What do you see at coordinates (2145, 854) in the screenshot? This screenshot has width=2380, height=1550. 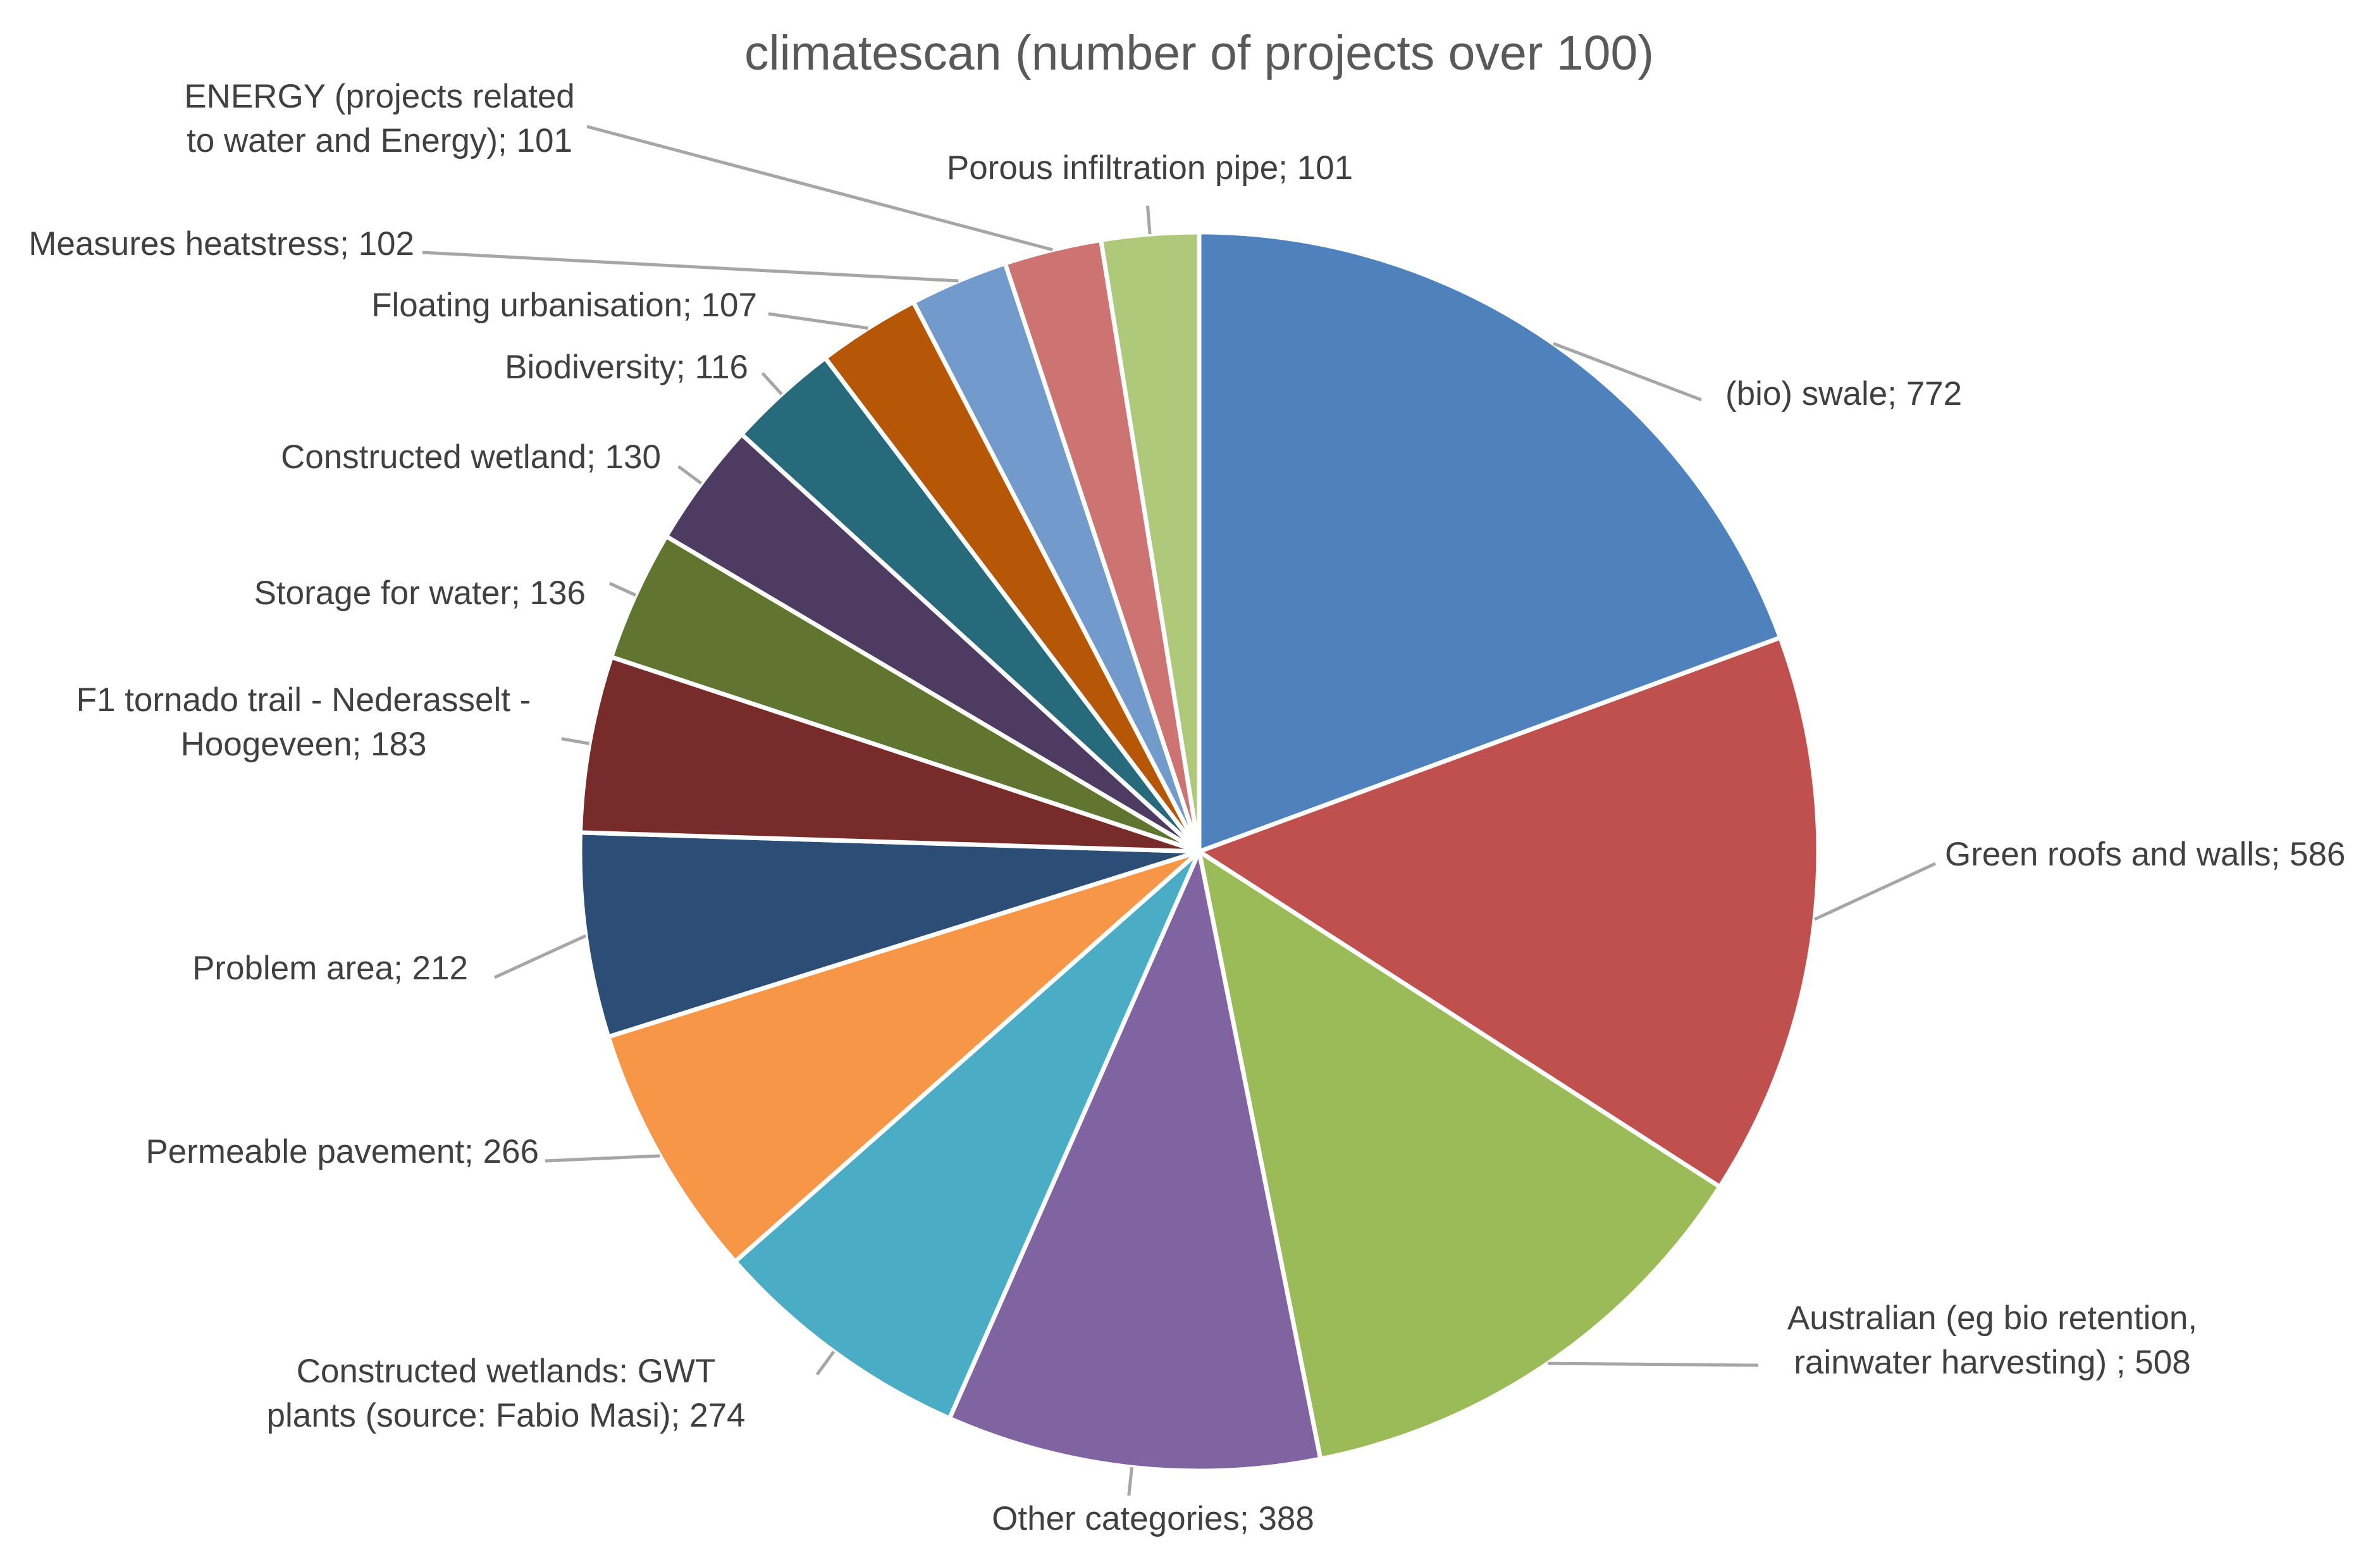 I see `data-label: Green roofs and walls; 586` at bounding box center [2145, 854].